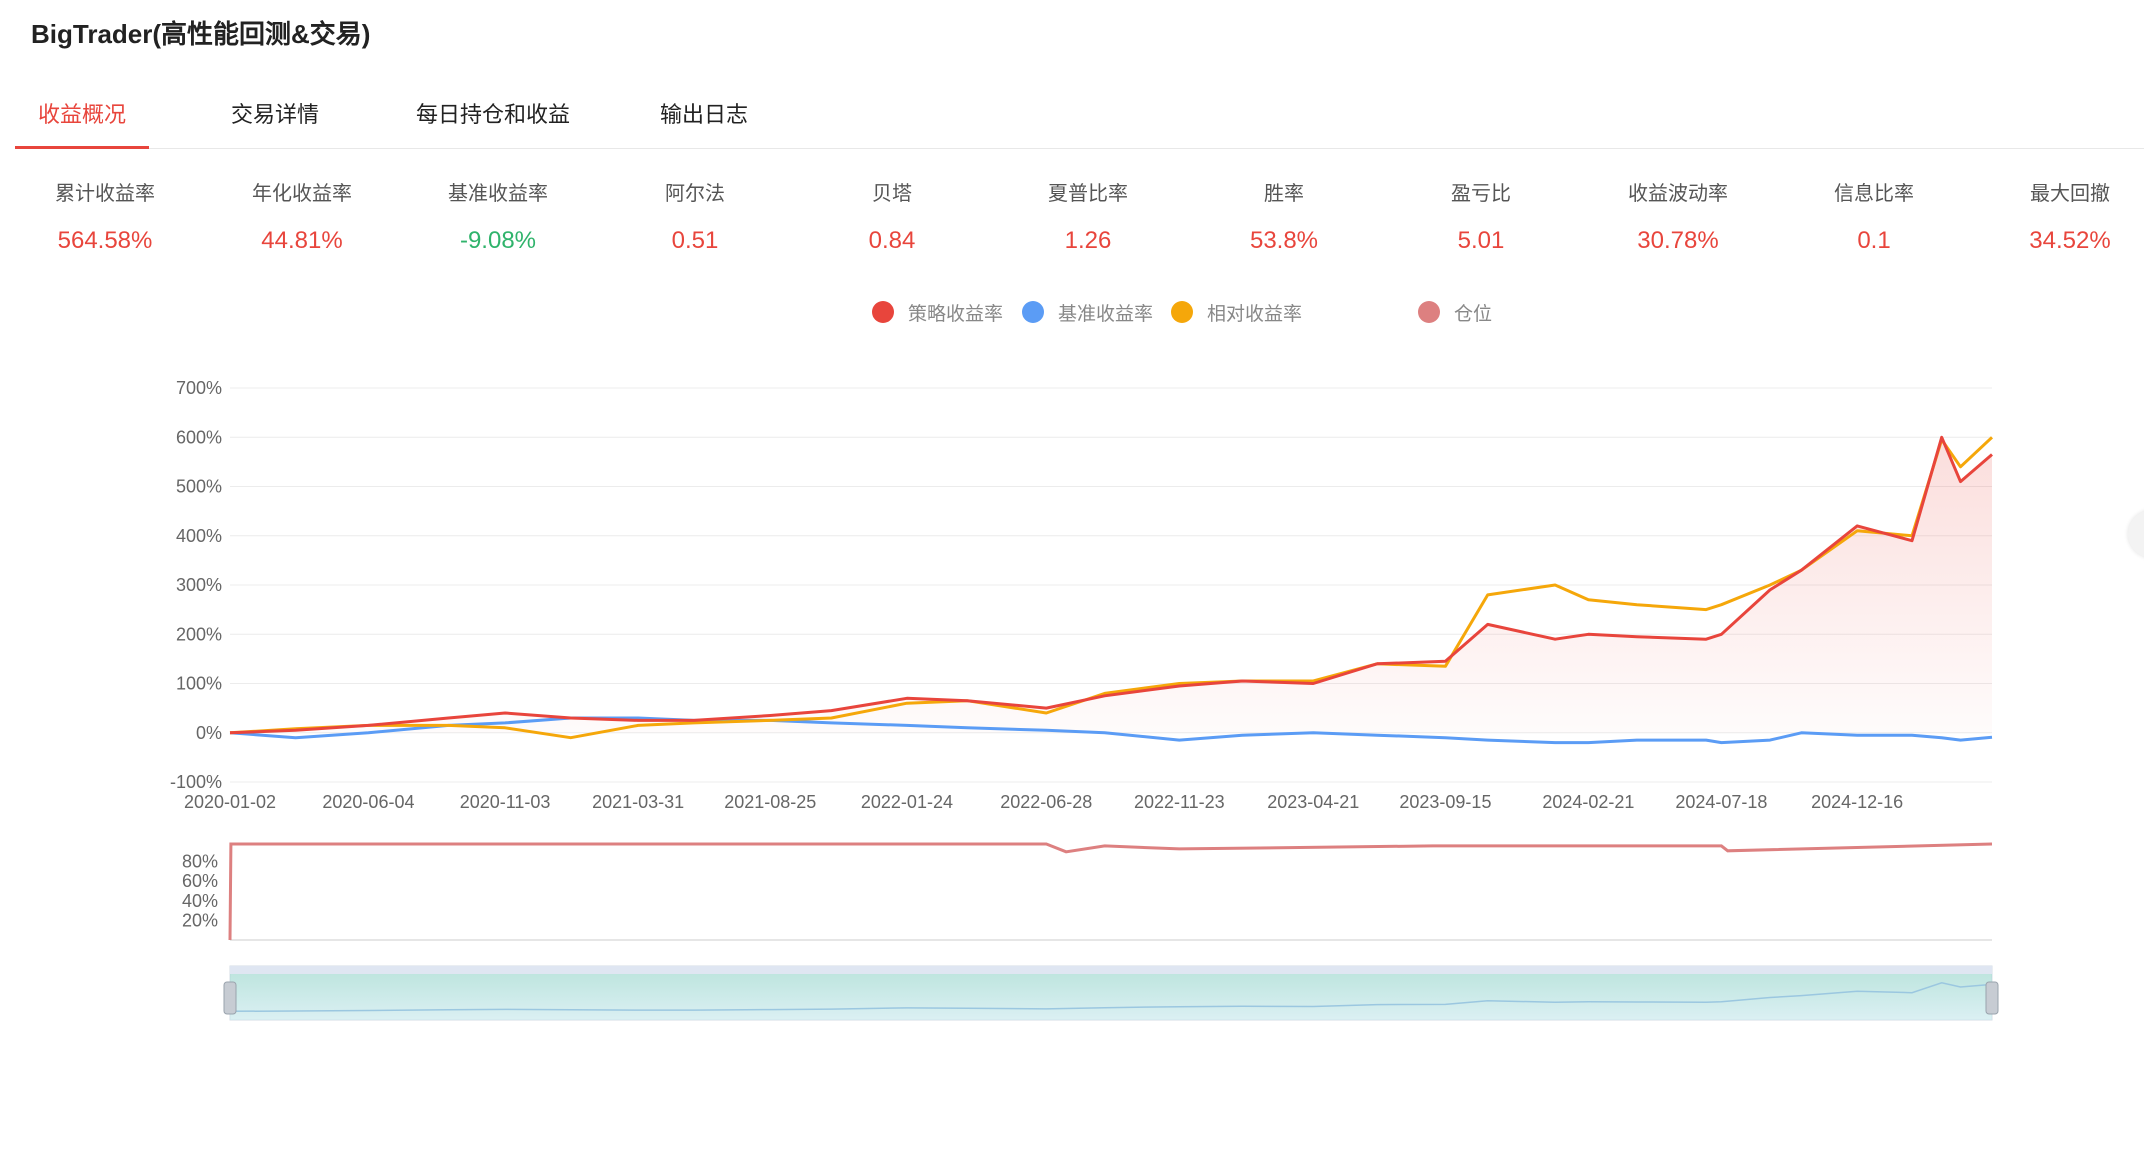 This screenshot has width=2144, height=1157. Describe the element at coordinates (1255, 314) in the screenshot. I see `legend-label: 相对收益率` at that location.